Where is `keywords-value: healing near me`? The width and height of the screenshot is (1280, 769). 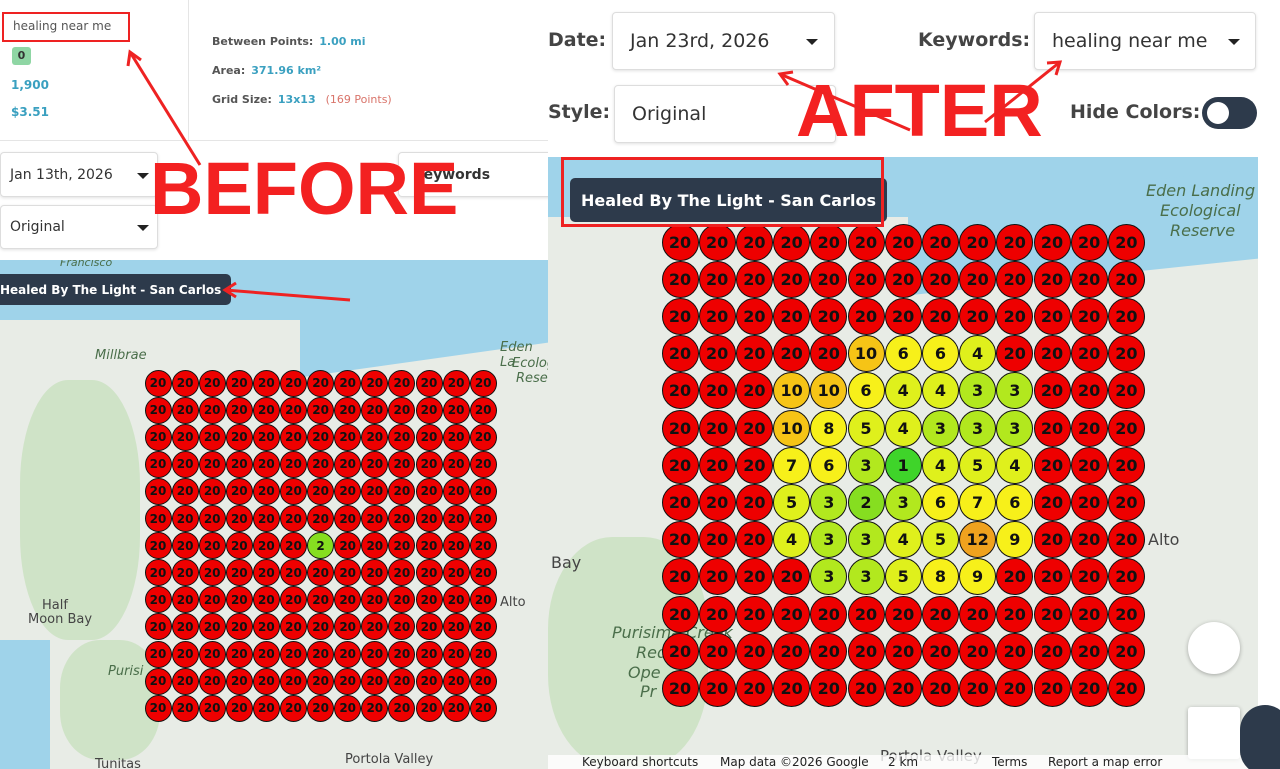
keywords-value: healing near me is located at coordinates (1130, 41).